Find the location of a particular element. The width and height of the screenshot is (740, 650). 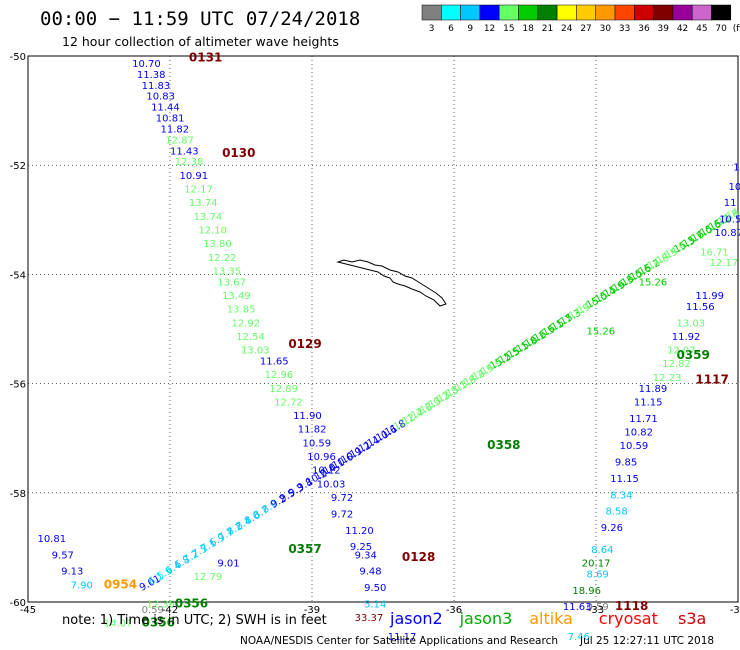

lat-tick-label: -60 is located at coordinates (18, 603).